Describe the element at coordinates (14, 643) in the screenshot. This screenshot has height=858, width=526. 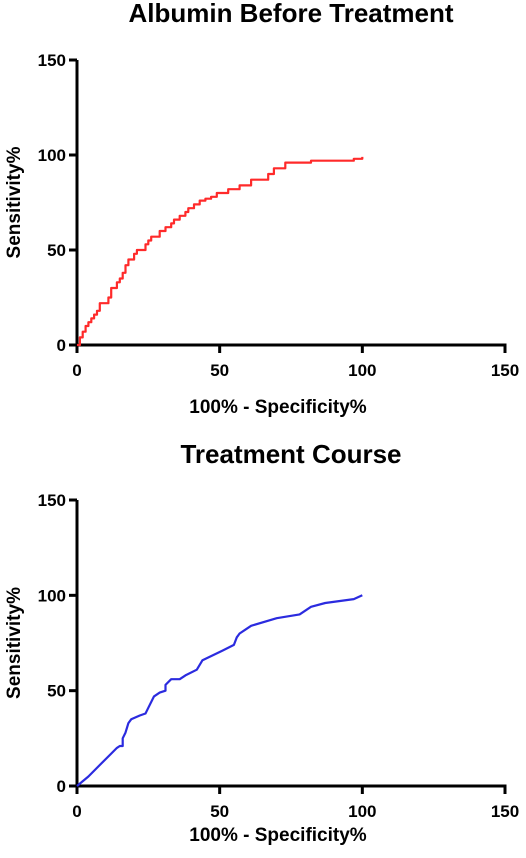
I see `chart-2-y-axis-label: Sensitivity%` at that location.